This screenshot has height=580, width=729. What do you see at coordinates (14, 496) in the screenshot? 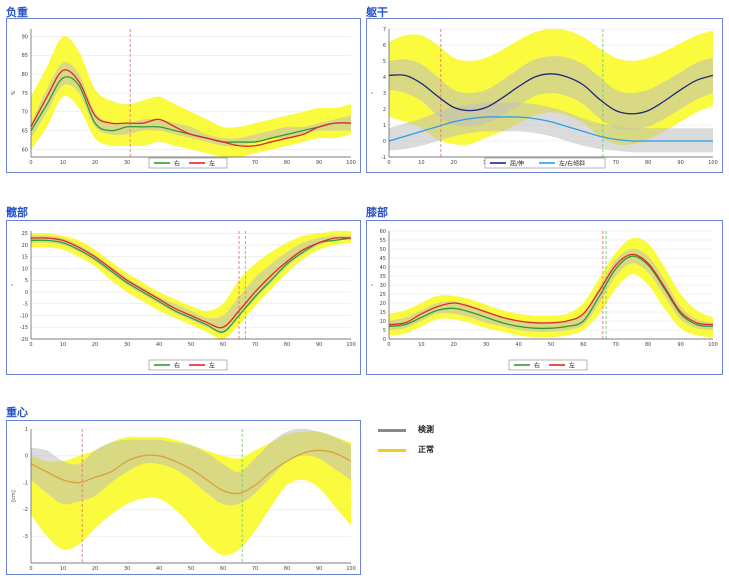
I see `y-axis-label: [cm]` at bounding box center [14, 496].